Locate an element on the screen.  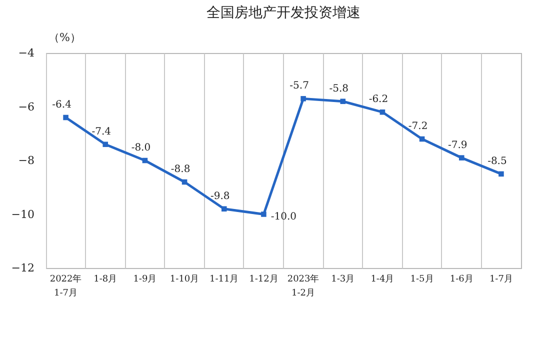
data-label: -7.2 is located at coordinates (418, 126).